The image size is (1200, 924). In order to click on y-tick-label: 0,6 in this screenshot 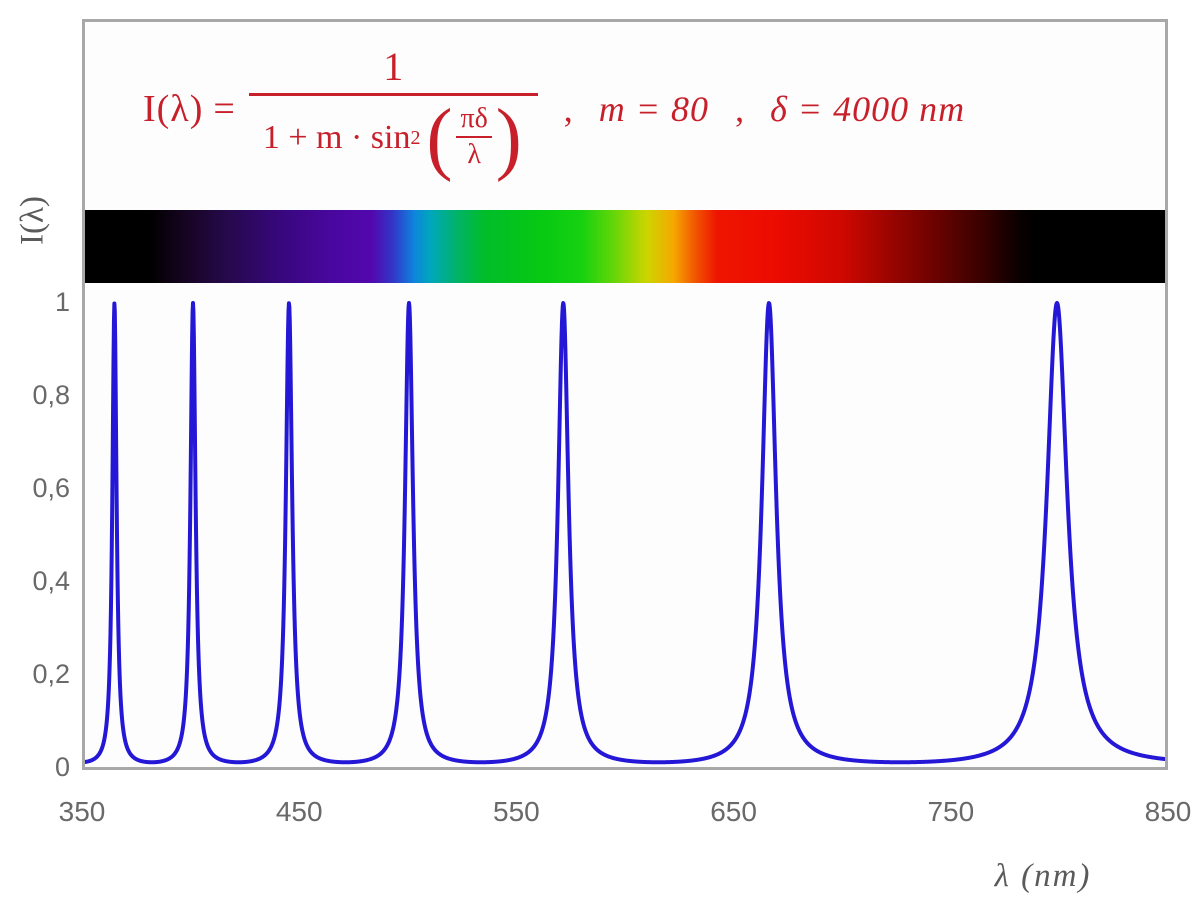, I will do `click(51, 487)`.